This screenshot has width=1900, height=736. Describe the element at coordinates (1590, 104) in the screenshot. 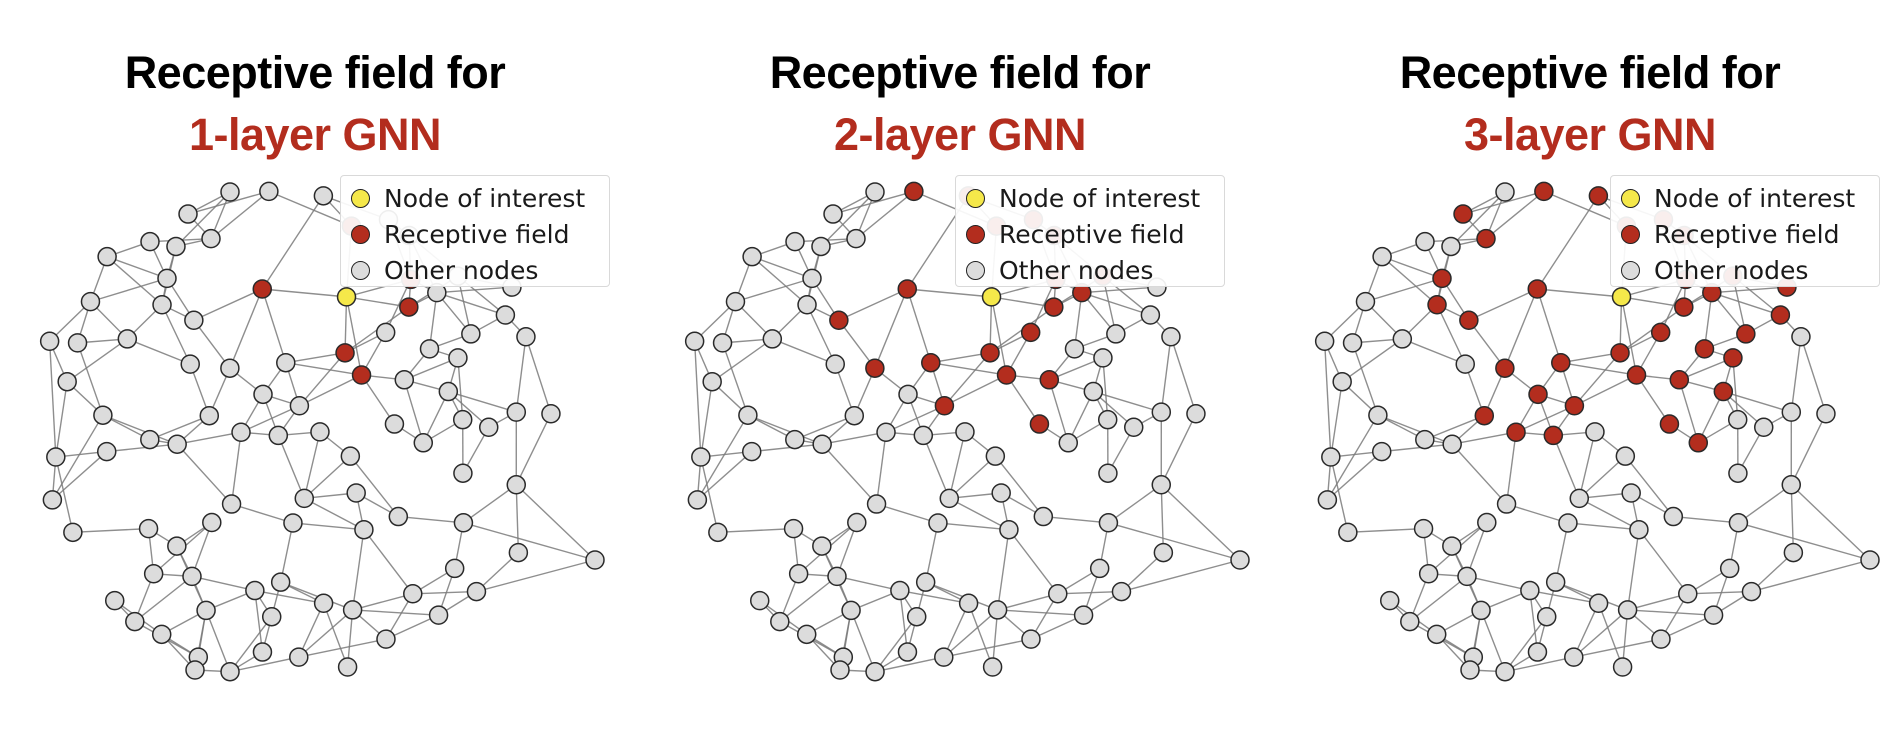

I see `panel-title: Receptive field for 3-layer GNN` at that location.